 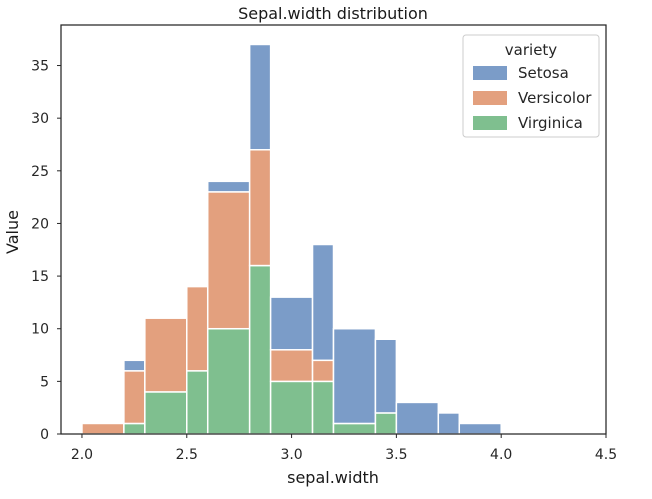 I want to click on legend: variety Setosa Versicolor Virginica, so click(x=531, y=86).